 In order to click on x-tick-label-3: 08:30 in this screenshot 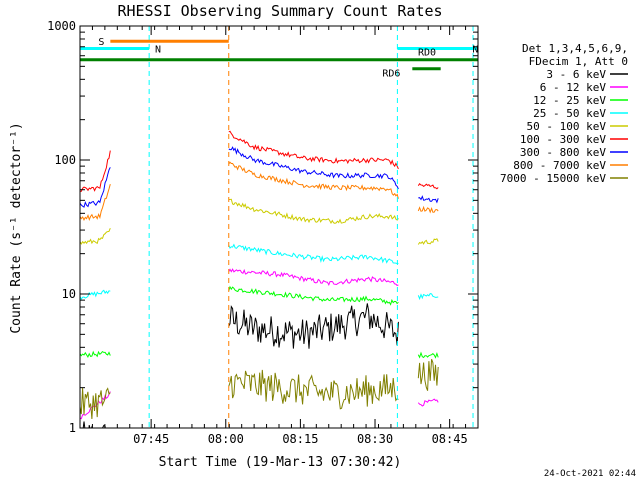, I will do `click(375, 439)`.